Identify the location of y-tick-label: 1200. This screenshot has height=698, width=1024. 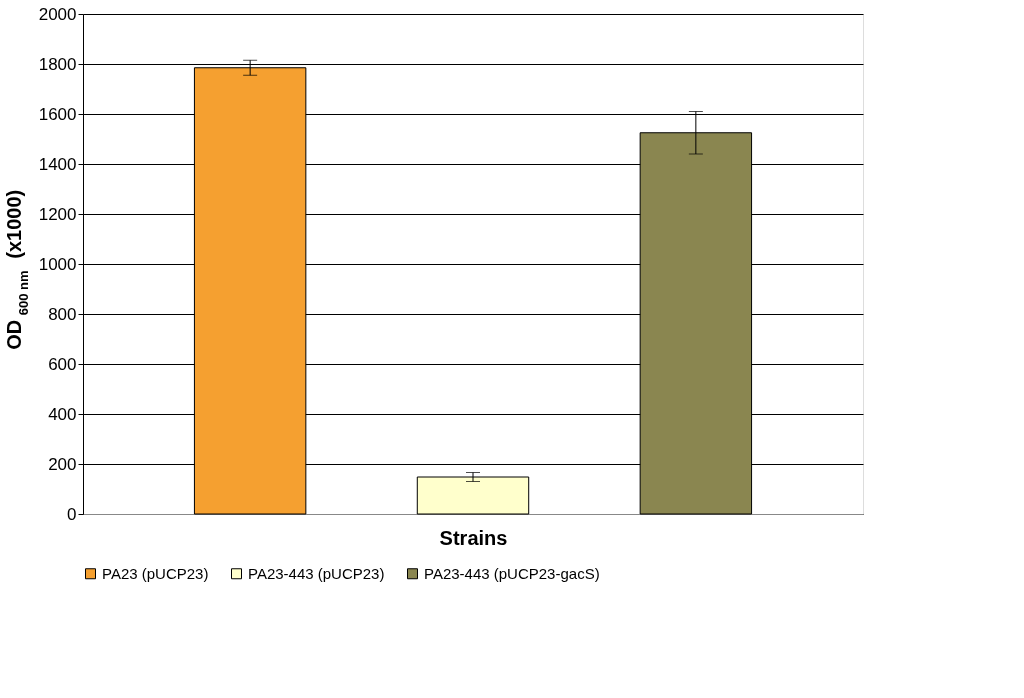
(57, 214).